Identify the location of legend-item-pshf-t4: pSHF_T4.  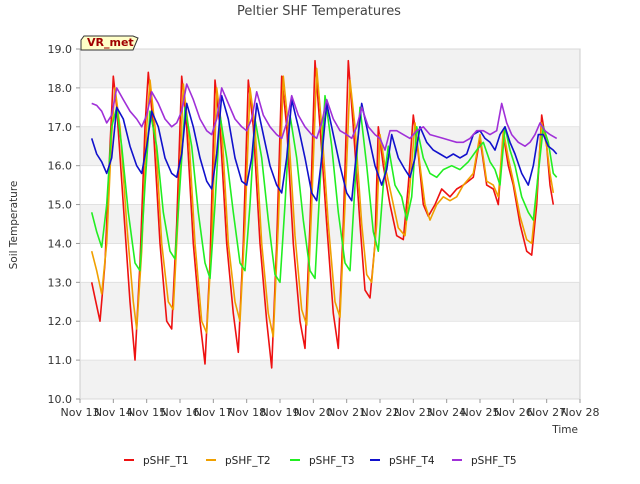
(402, 461).